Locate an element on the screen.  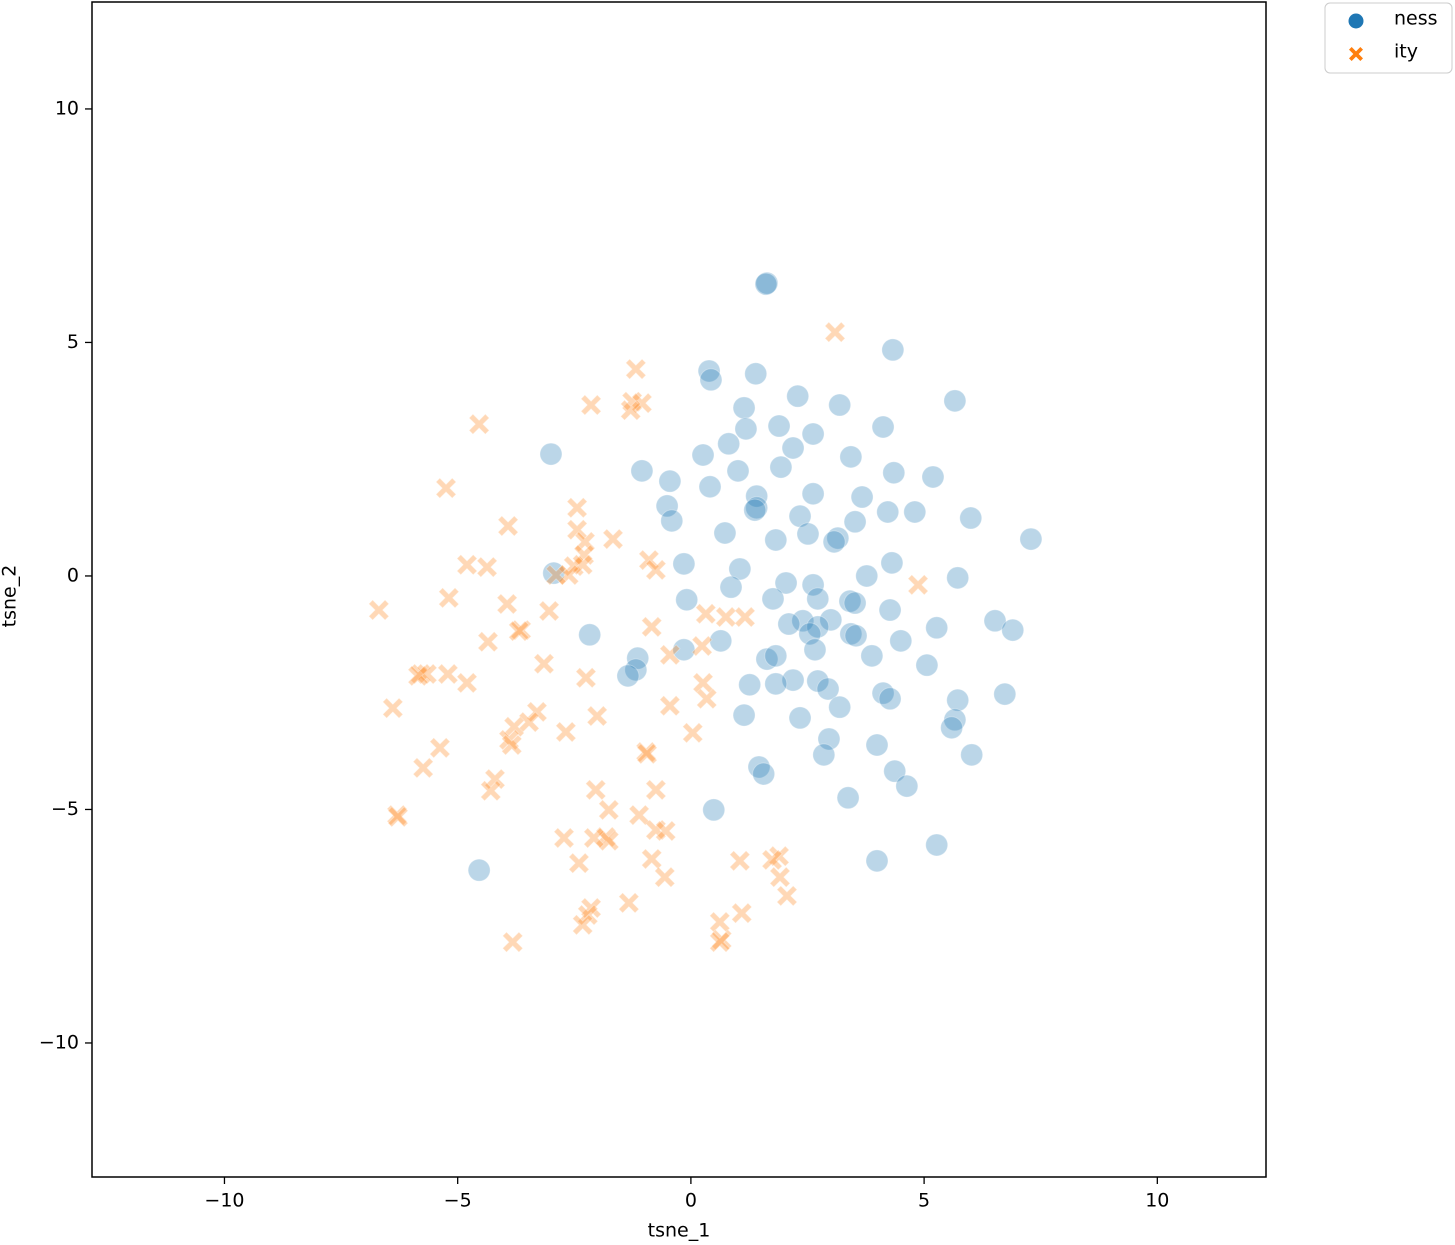
y-tick-label: 10 is located at coordinates (67, 108).